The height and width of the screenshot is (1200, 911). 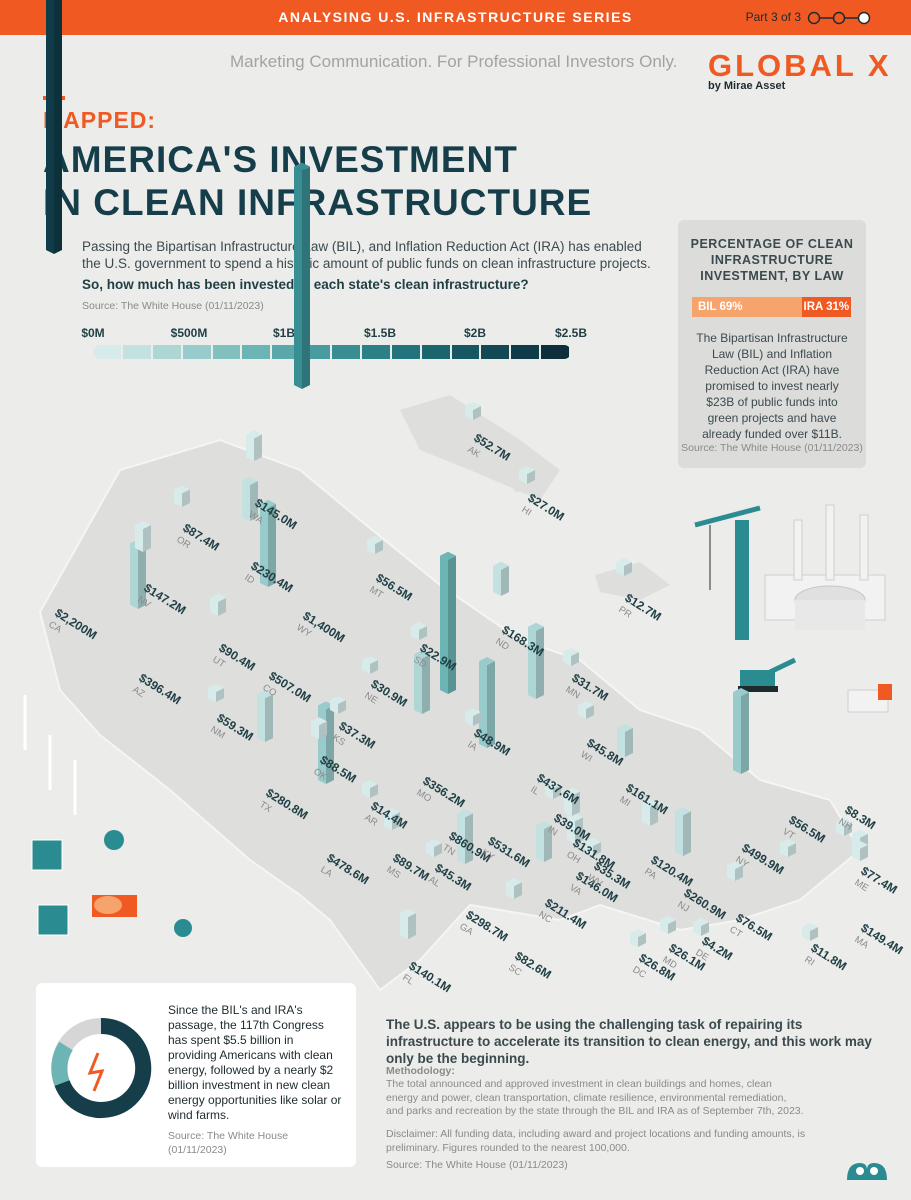 What do you see at coordinates (50, 755) in the screenshot?
I see `wind-turbine-icon` at bounding box center [50, 755].